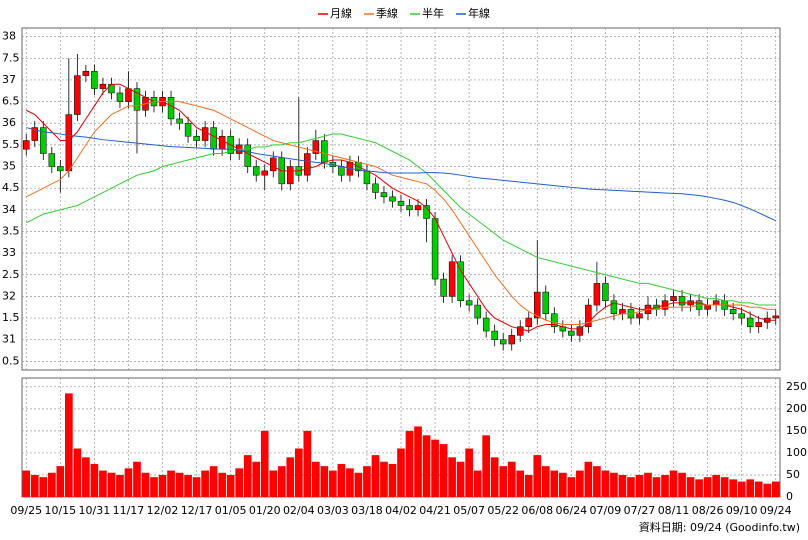  What do you see at coordinates (11, 101) in the screenshot?
I see `y-tick-label: 6.5` at bounding box center [11, 101].